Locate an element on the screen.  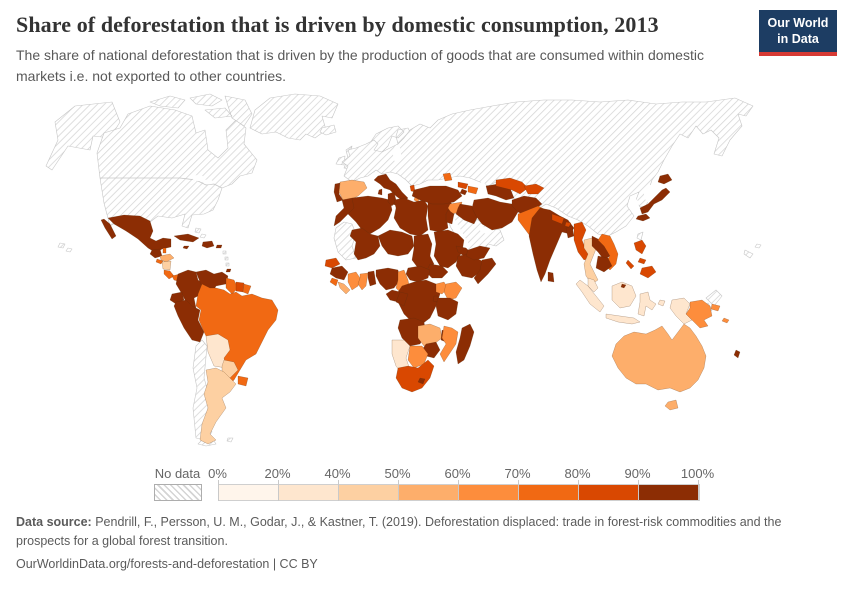
region-somalia is located at coordinates (485, 271).